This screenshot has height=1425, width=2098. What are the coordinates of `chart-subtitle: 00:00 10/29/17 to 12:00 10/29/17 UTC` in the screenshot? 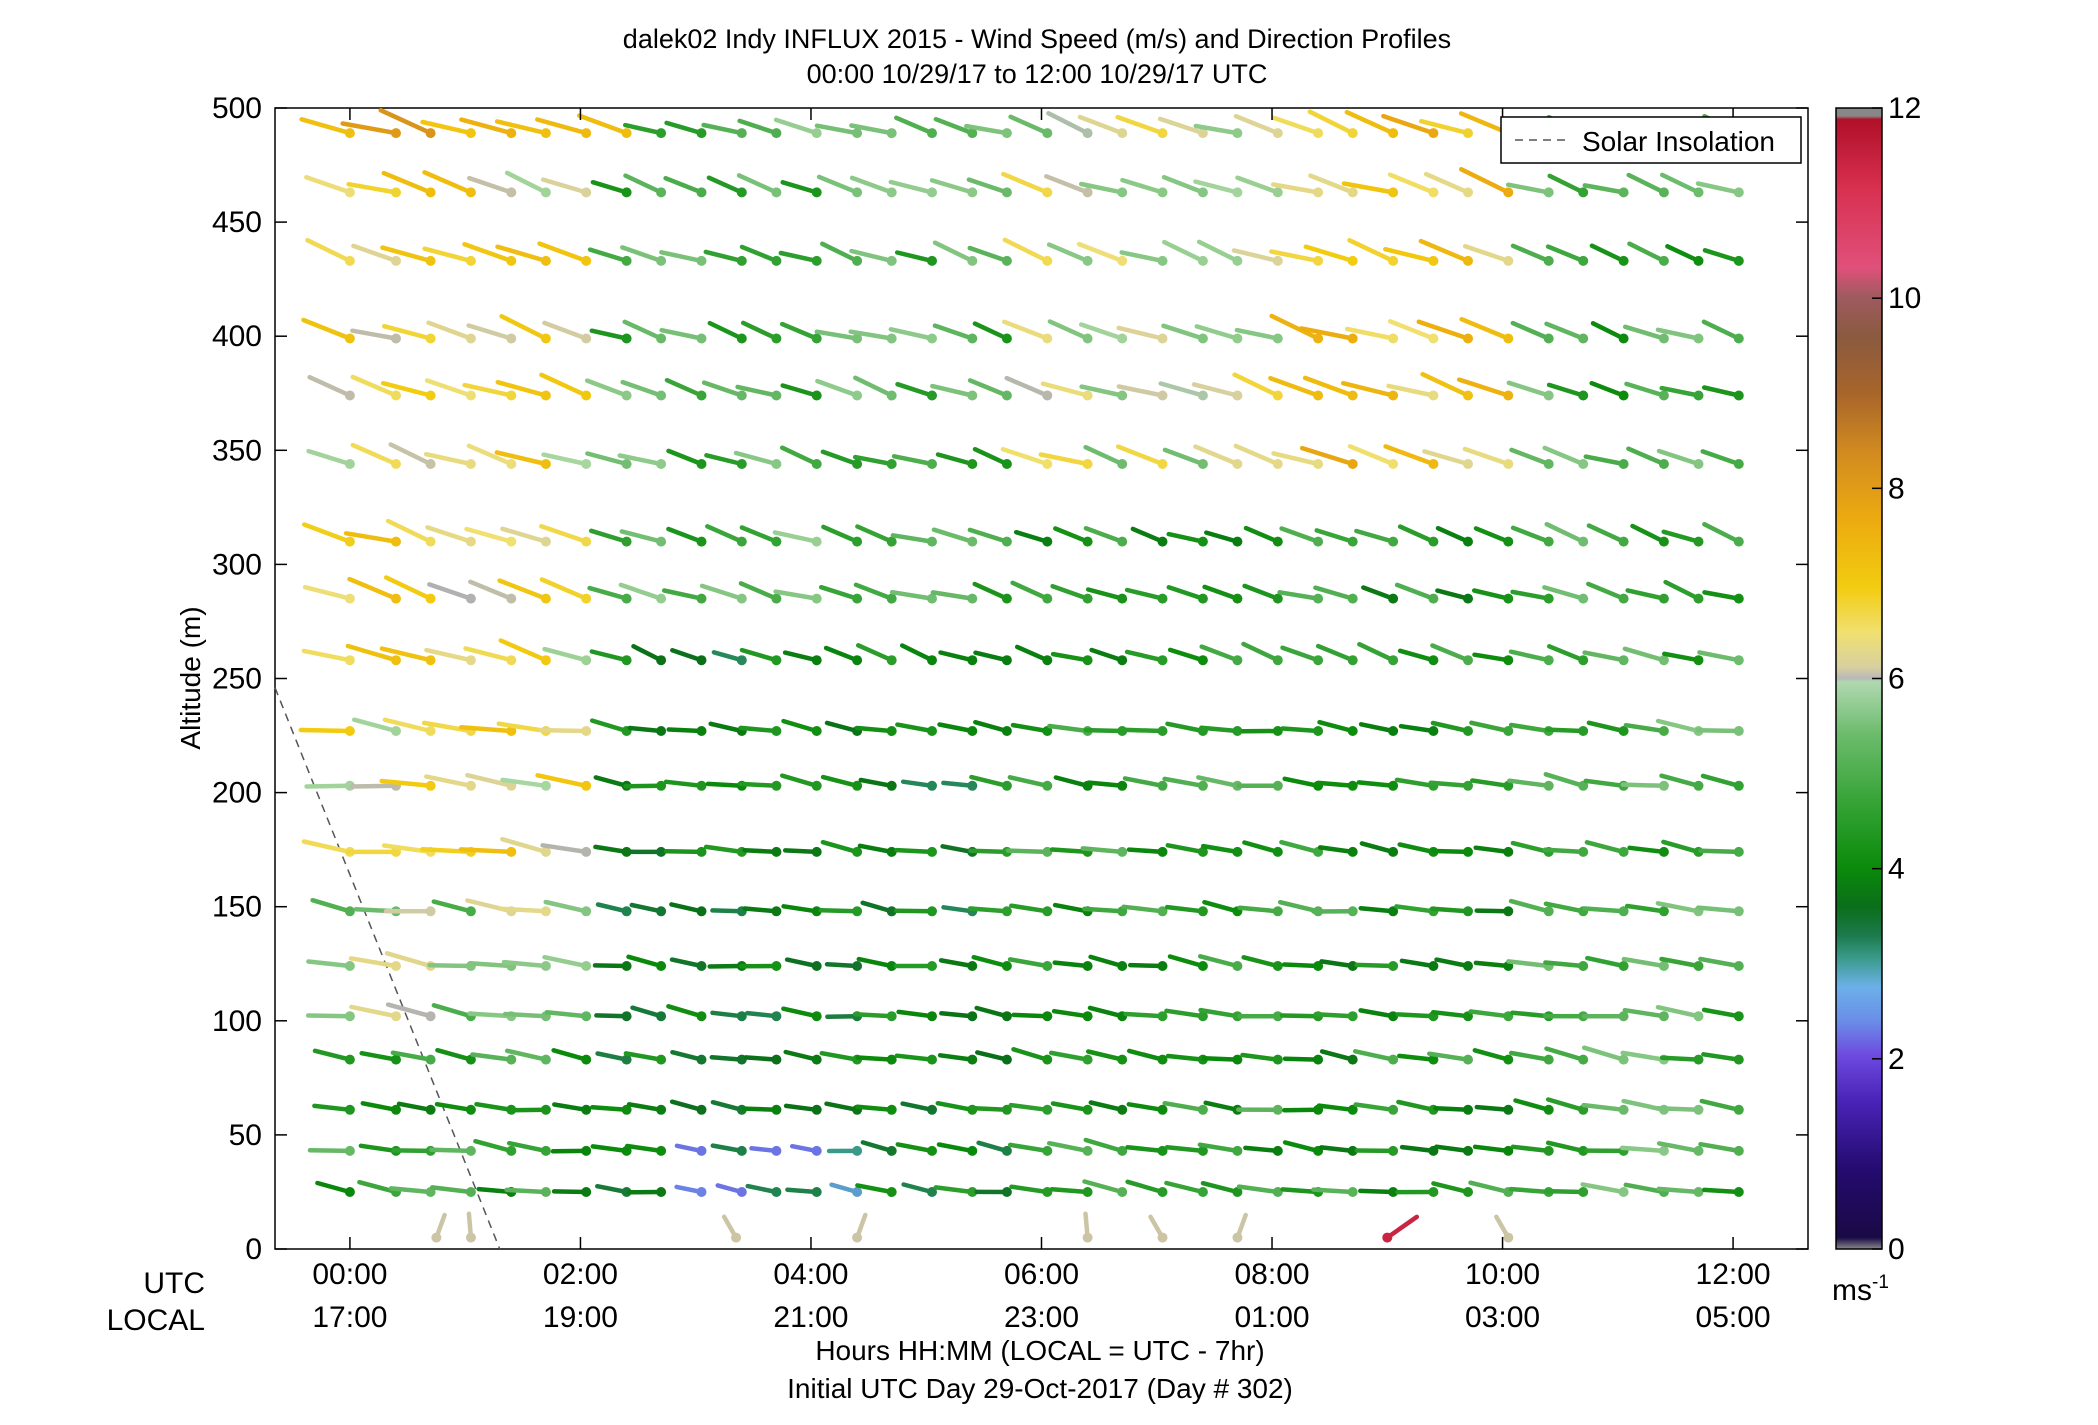 It's located at (1037, 74).